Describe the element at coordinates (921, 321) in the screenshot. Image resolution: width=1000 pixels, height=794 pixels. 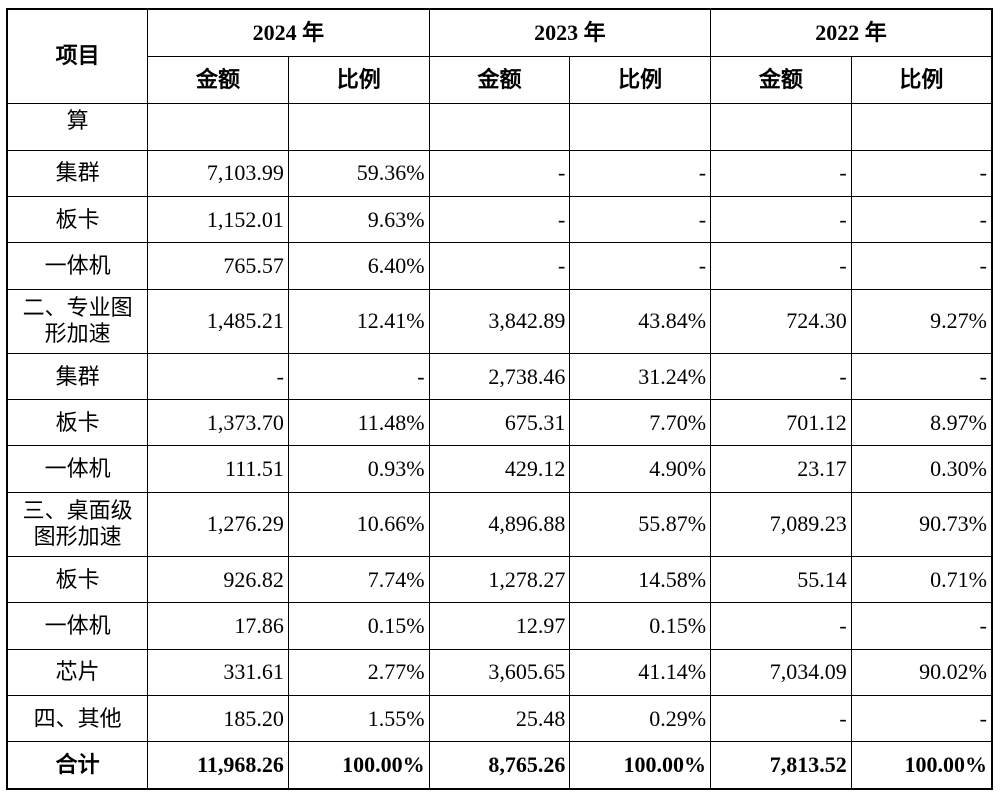
I see `ratio-cell: 9.27%` at that location.